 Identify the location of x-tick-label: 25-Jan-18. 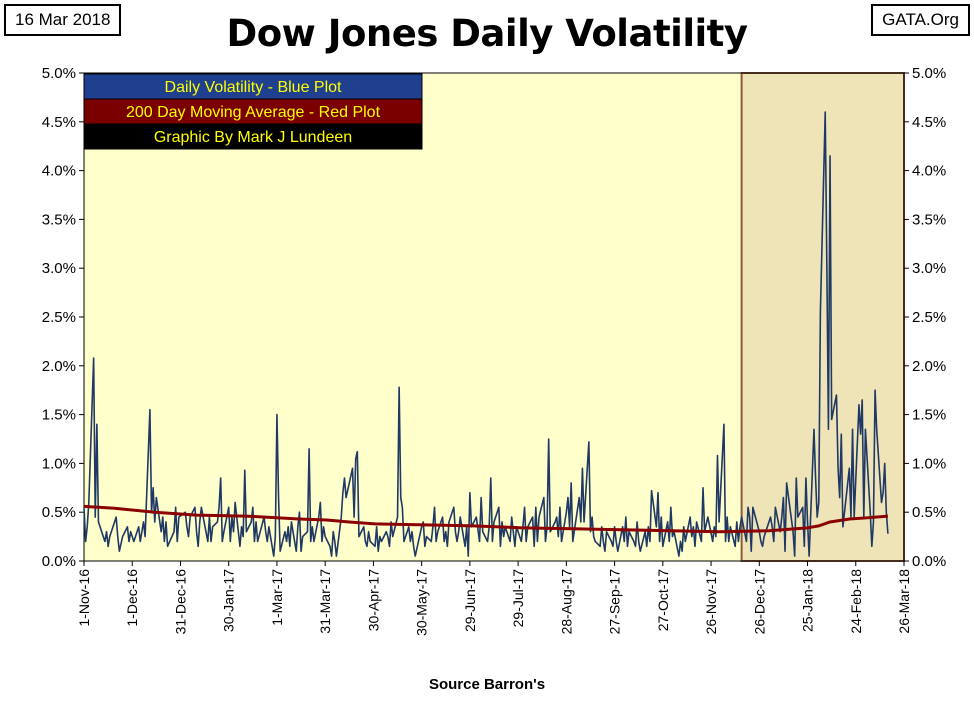
(808, 600).